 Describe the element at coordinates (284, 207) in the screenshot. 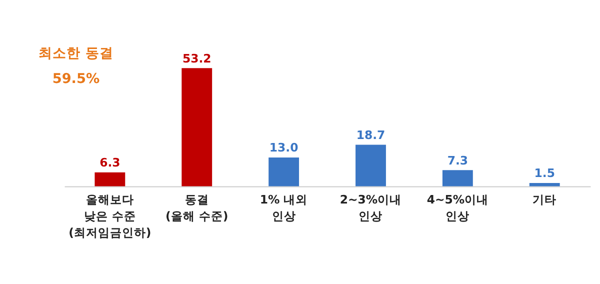

I see `x-tick-label: 1% 내외 인상` at that location.